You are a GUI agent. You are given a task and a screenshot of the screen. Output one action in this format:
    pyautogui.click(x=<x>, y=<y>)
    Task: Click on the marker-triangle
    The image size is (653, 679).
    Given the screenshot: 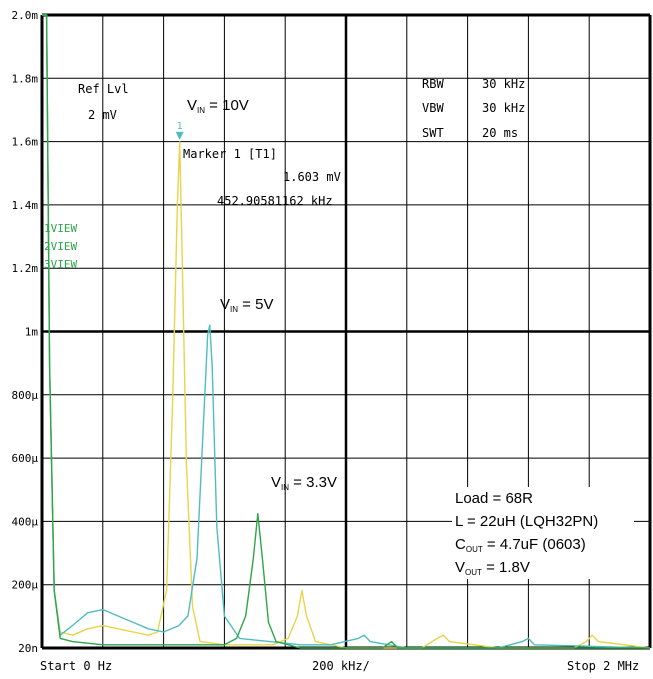 What is the action you would take?
    pyautogui.click(x=179, y=135)
    